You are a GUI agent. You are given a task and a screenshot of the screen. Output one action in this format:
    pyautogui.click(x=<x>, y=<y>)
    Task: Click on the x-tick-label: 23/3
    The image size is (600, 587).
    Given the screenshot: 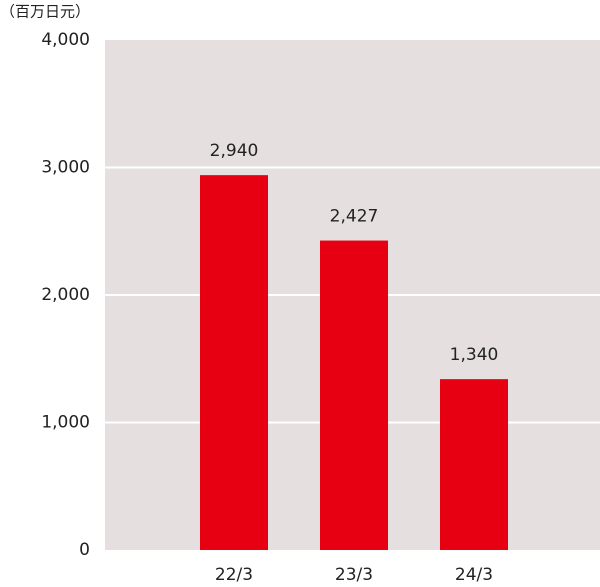 What is the action you would take?
    pyautogui.click(x=354, y=575)
    